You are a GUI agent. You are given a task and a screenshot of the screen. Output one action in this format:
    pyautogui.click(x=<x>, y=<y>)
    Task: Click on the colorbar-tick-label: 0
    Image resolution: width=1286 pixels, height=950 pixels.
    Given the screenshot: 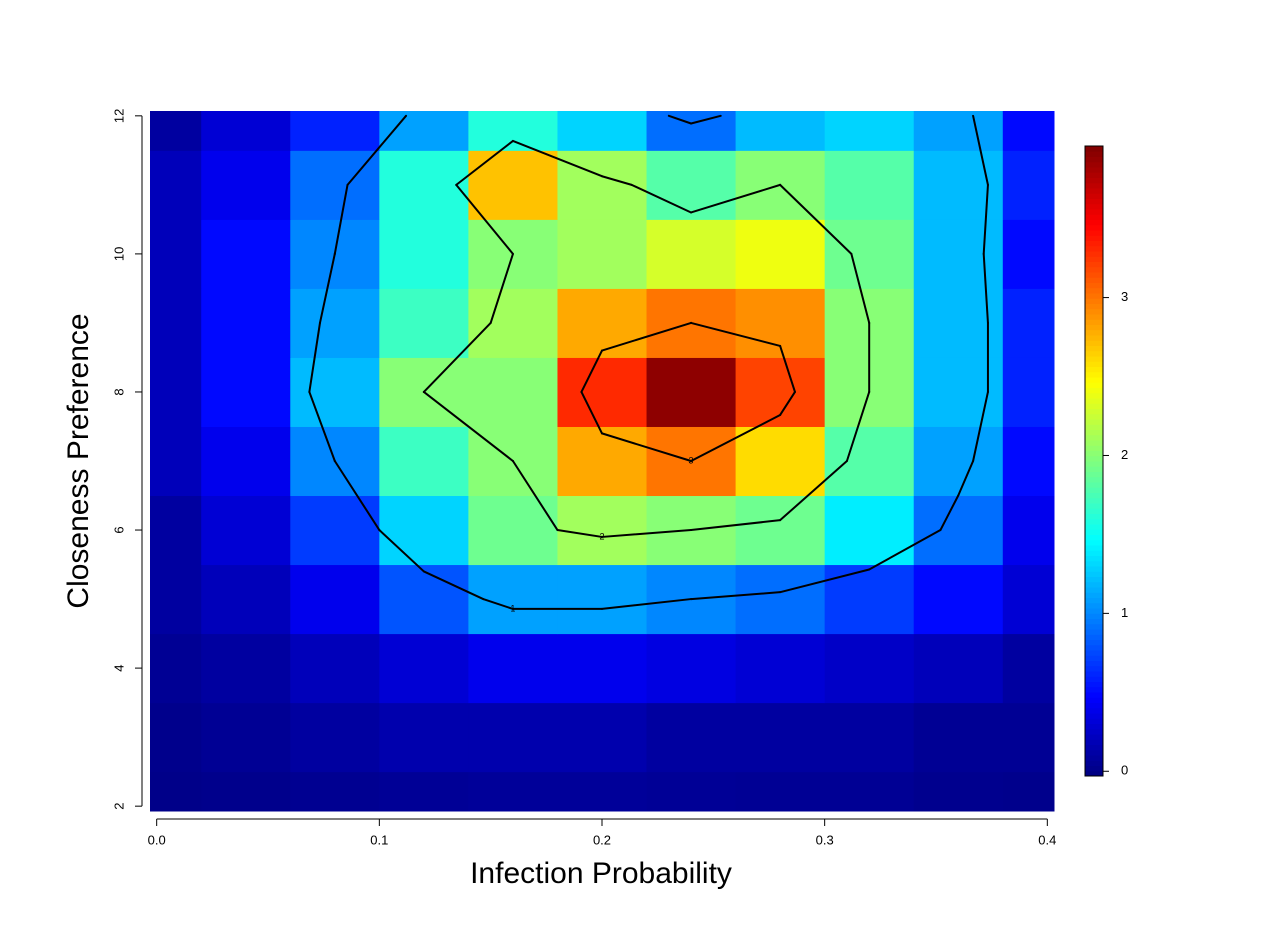 What is the action you would take?
    pyautogui.click(x=1124, y=770)
    